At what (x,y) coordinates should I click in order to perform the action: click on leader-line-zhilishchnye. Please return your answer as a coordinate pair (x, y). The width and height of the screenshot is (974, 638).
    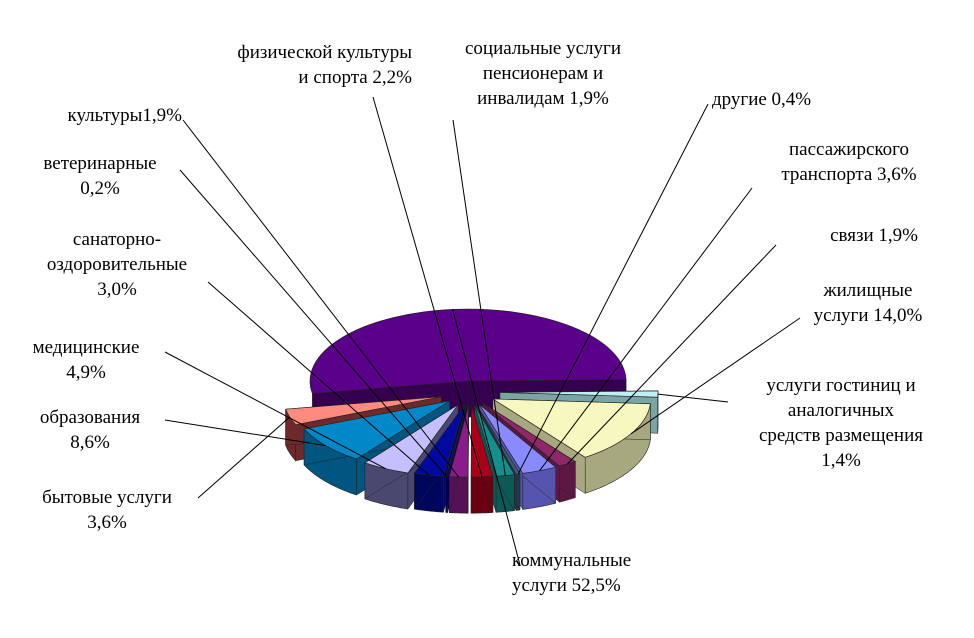
    Looking at the image, I should click on (715, 376).